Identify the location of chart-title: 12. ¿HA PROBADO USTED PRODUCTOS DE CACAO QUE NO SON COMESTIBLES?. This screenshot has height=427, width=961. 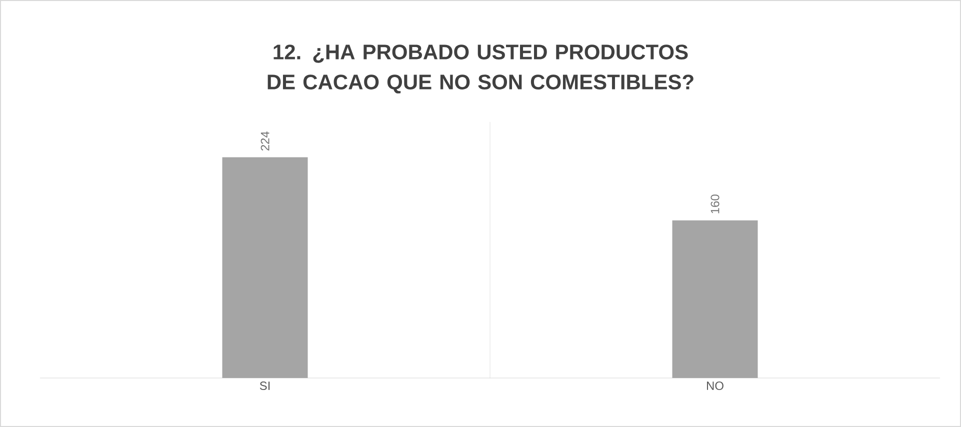
(481, 69).